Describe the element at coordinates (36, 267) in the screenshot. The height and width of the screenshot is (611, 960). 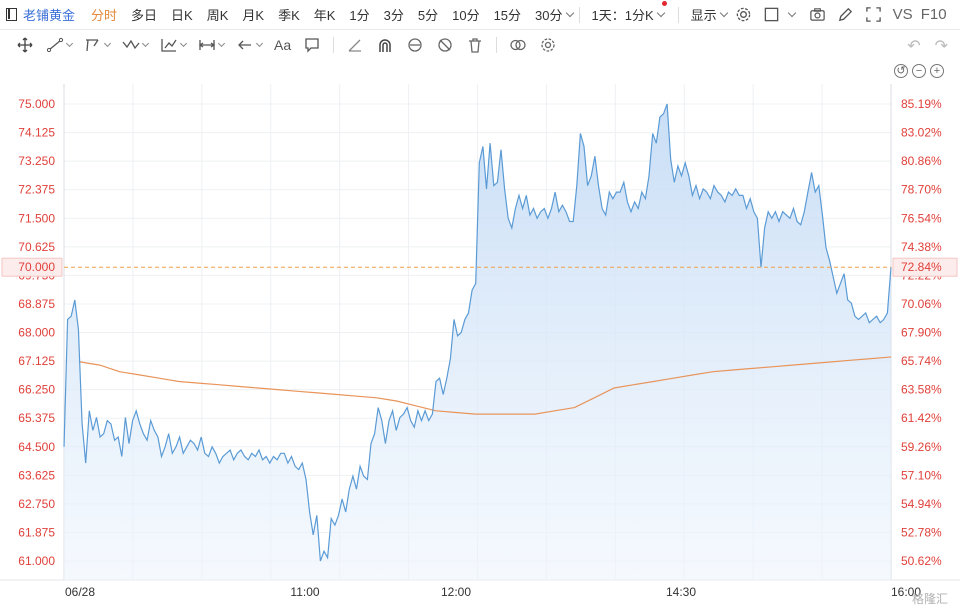
I see `ref-price-badge: 70.000` at that location.